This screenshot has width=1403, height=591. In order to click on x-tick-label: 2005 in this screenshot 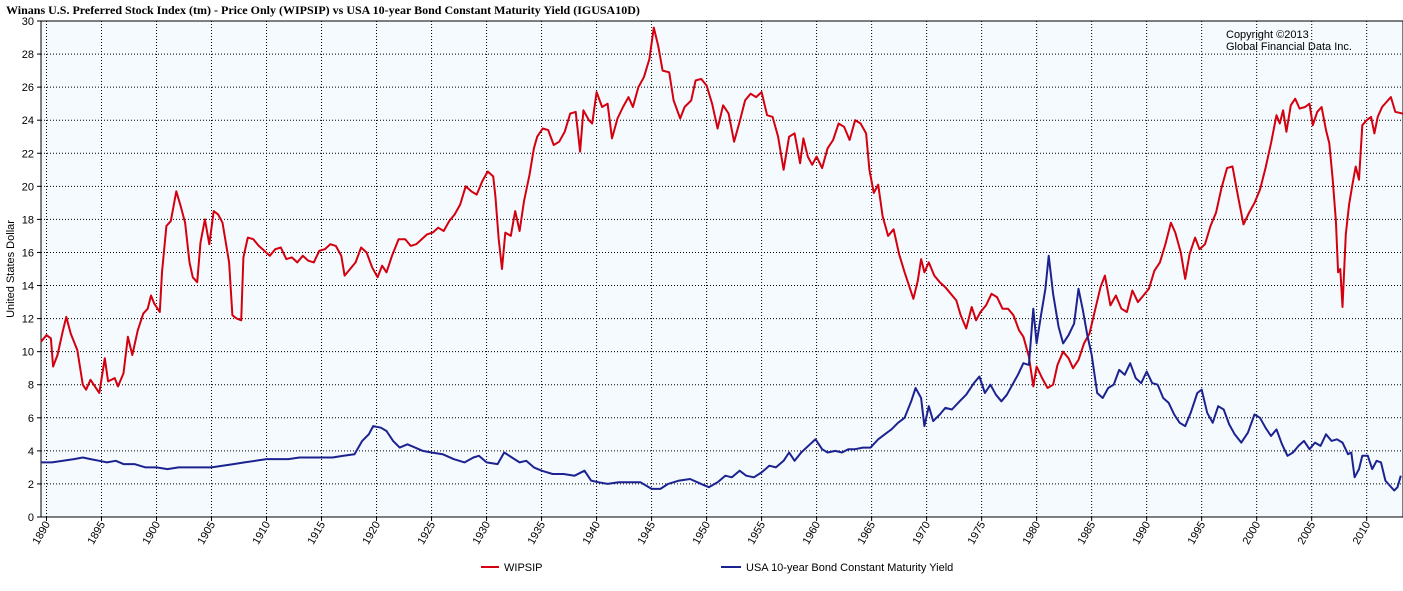, I will do `click(1307, 533)`.